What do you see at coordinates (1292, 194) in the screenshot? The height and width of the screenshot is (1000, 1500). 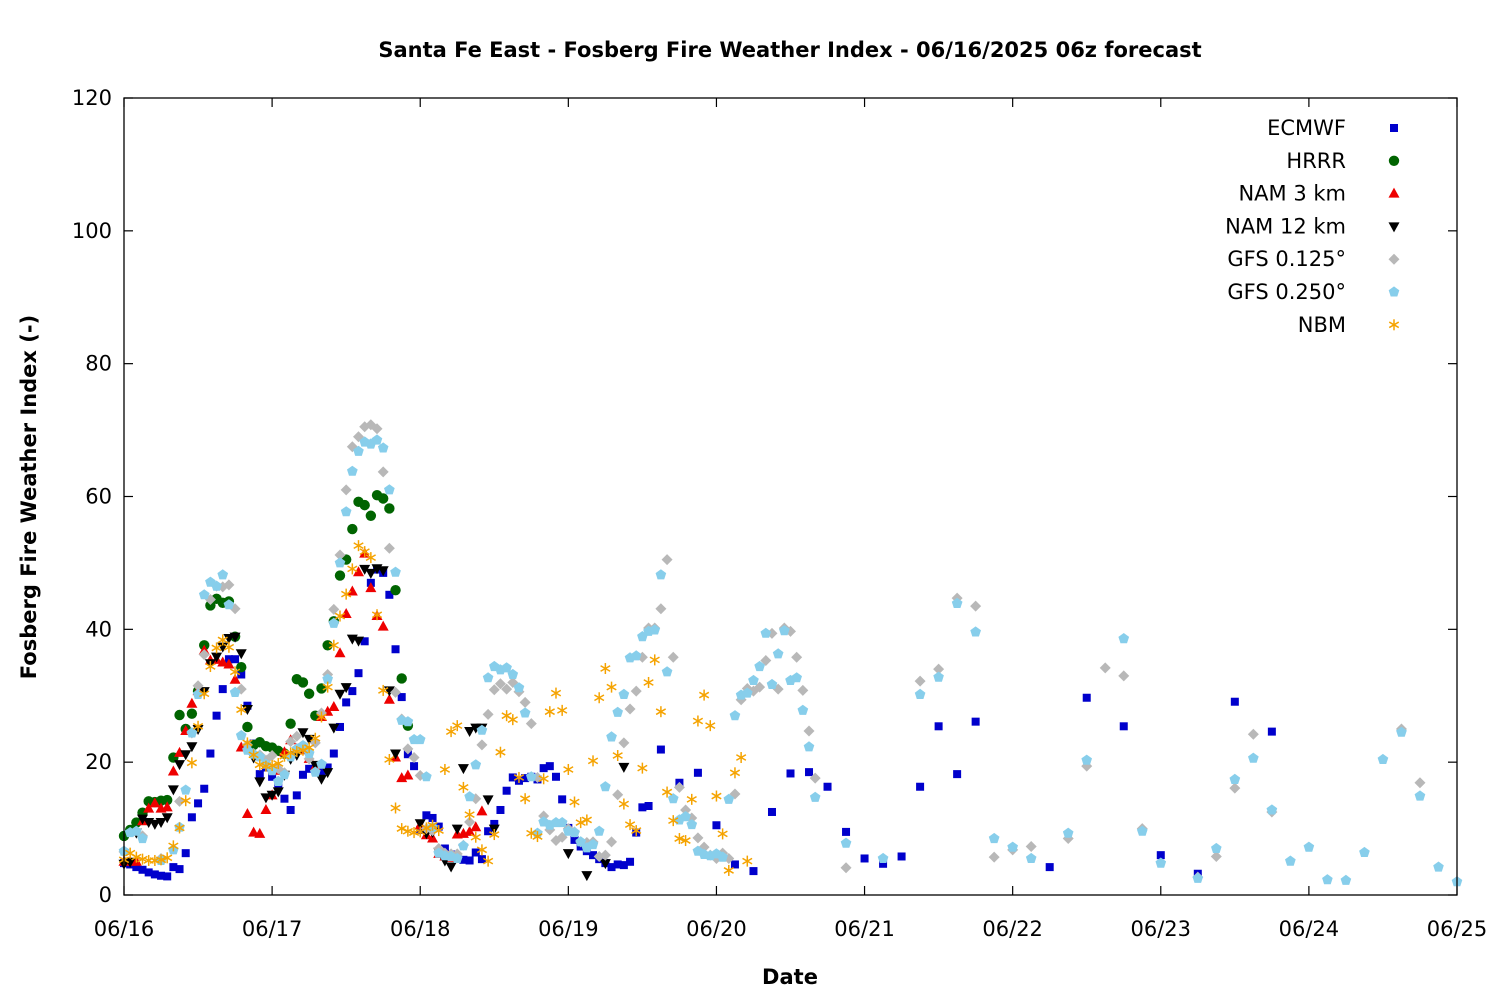 I see `legend-label-nam-3-km: NAM 3 km` at bounding box center [1292, 194].